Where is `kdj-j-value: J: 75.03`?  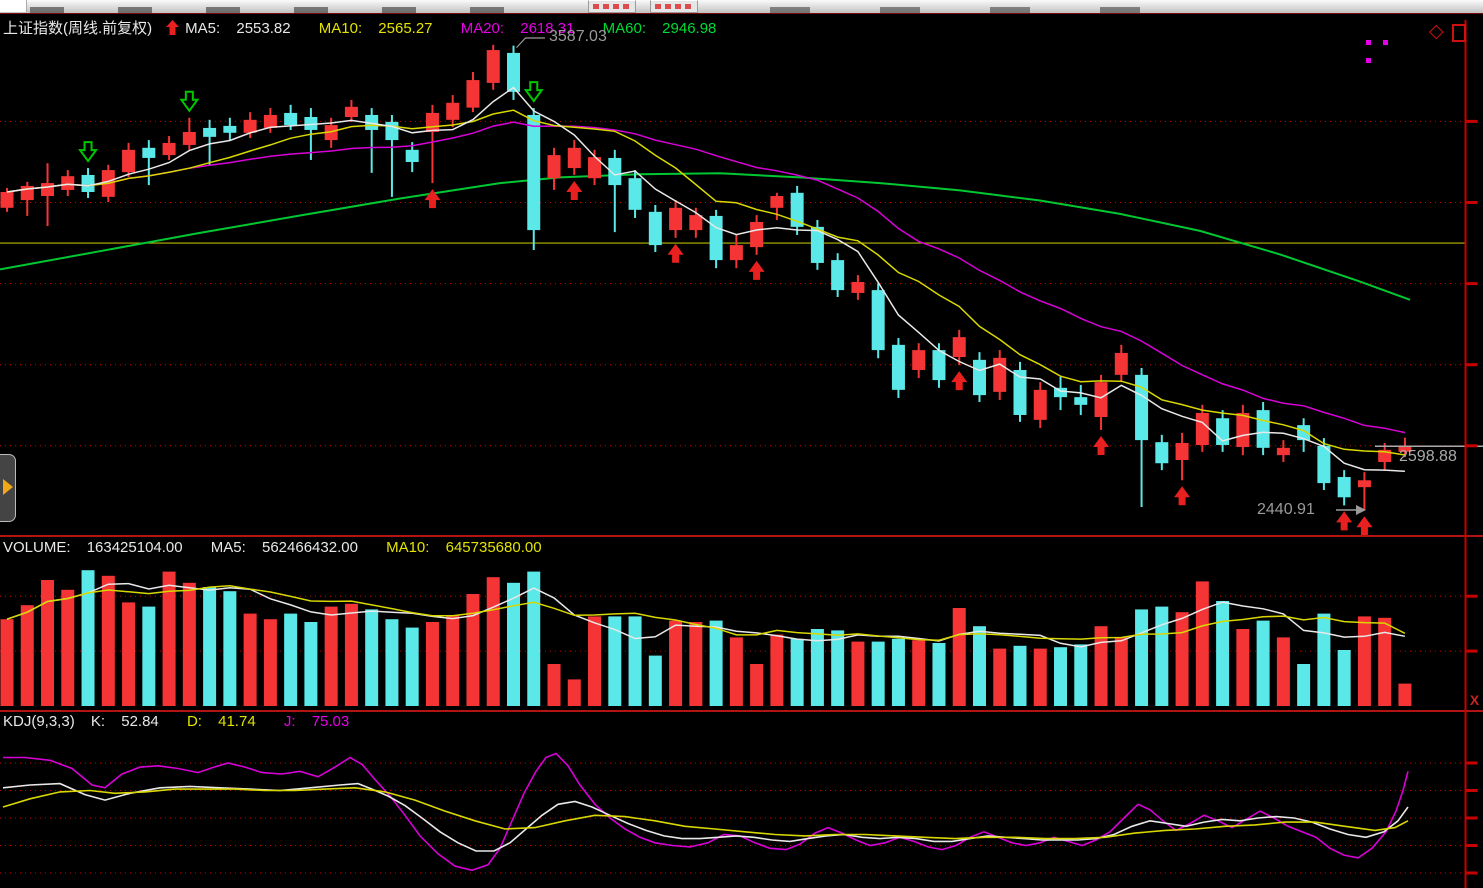
kdj-j-value: J: 75.03 is located at coordinates (316, 721).